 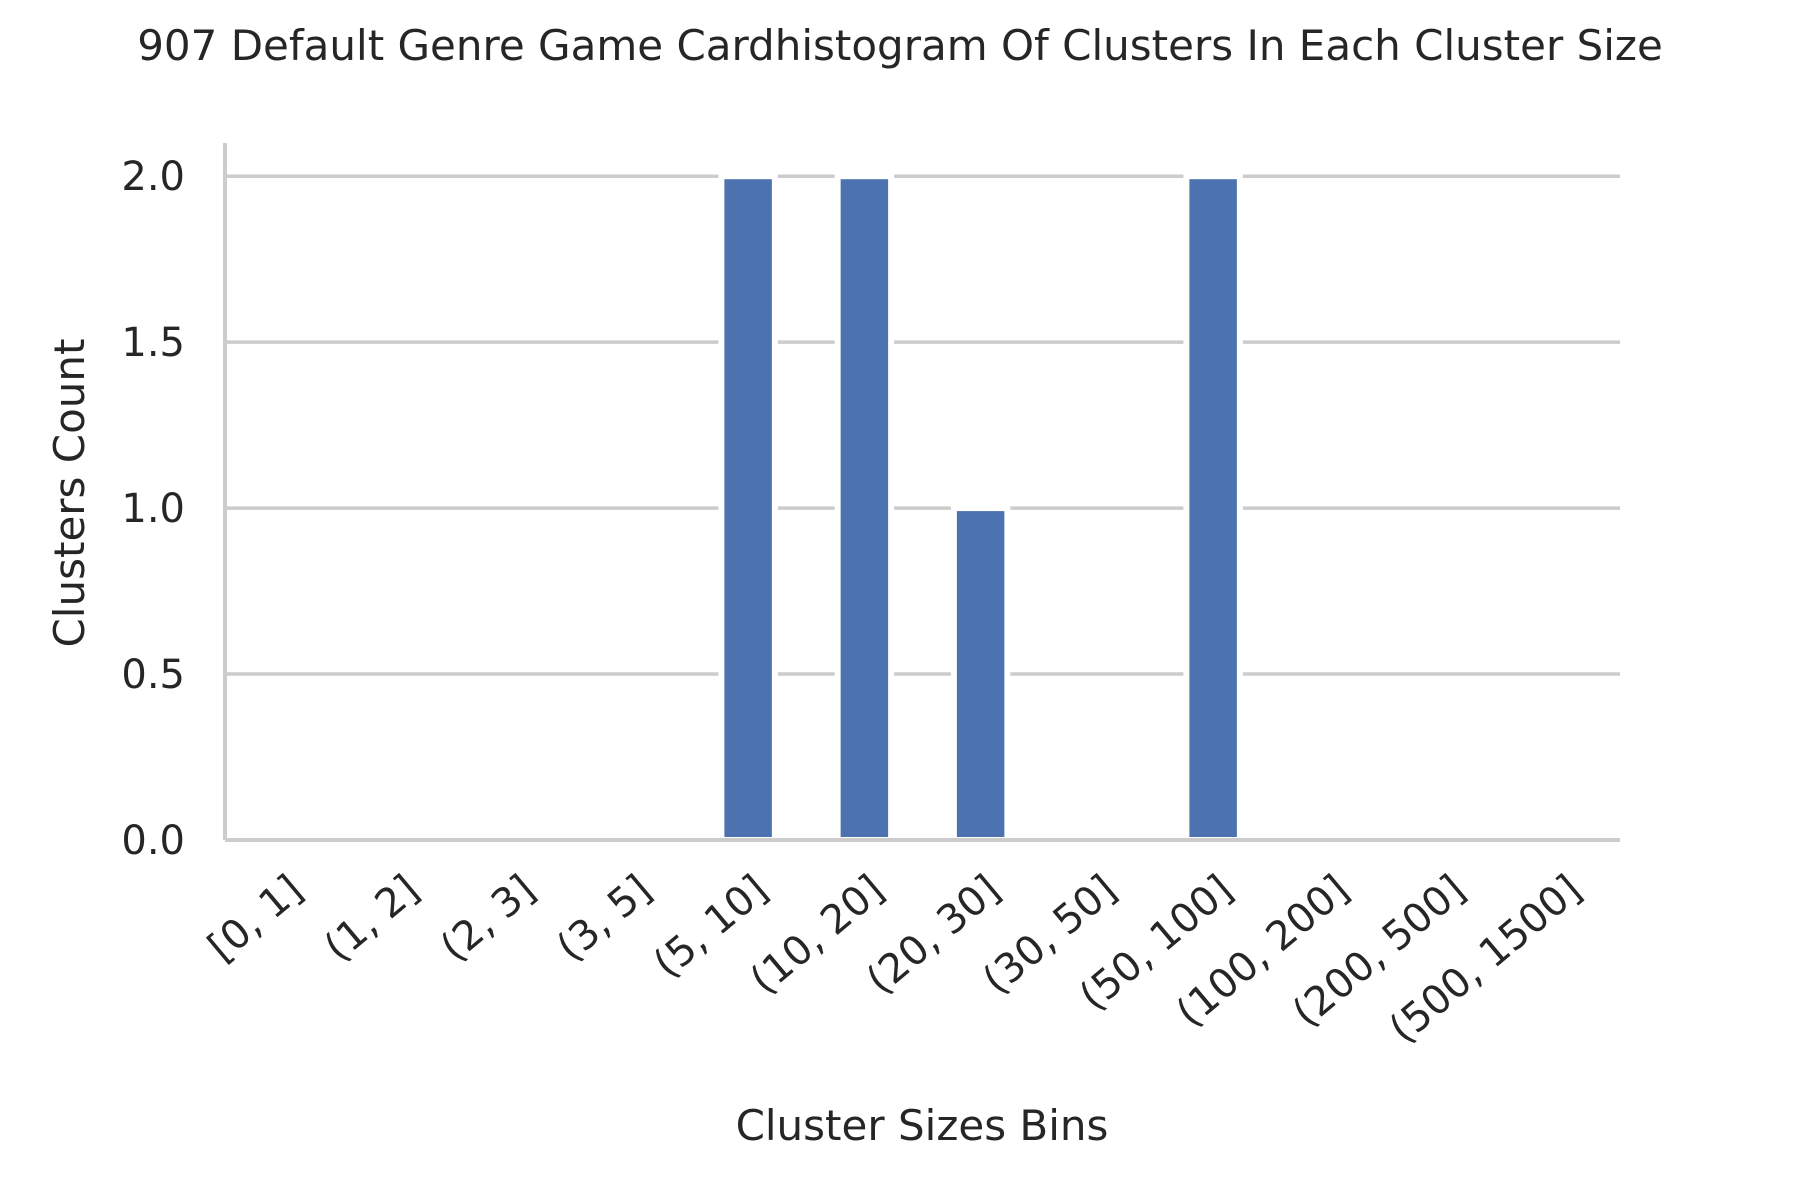 I want to click on x-tick-label-1: (1, 2], so click(x=372, y=918).